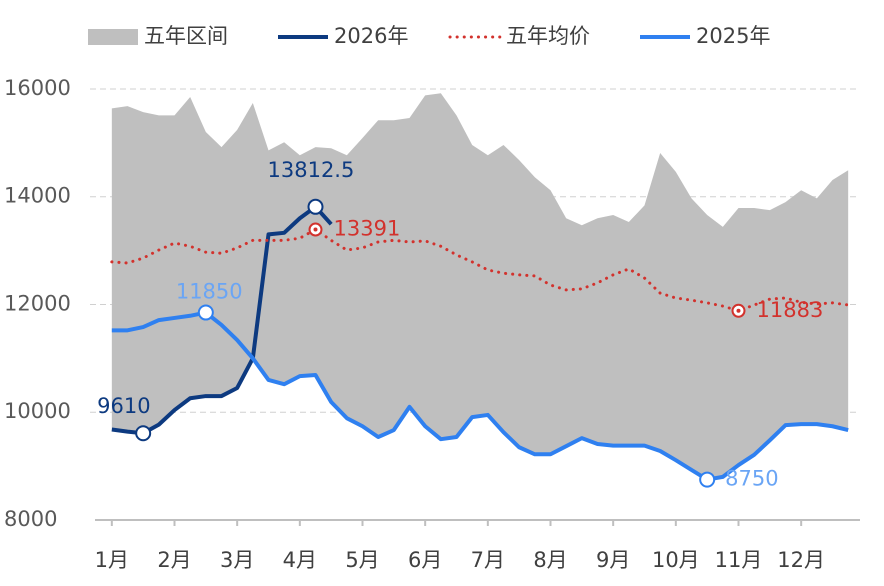 This screenshot has width=884, height=586. What do you see at coordinates (209, 292) in the screenshot?
I see `value-label: 11850` at bounding box center [209, 292].